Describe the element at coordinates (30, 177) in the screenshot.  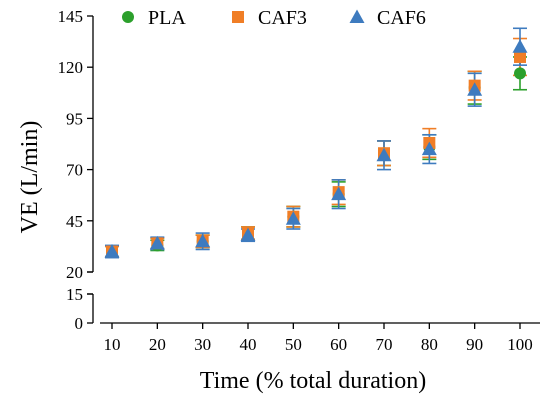
I see `y-axis-title: VE (L/min)` at that location.